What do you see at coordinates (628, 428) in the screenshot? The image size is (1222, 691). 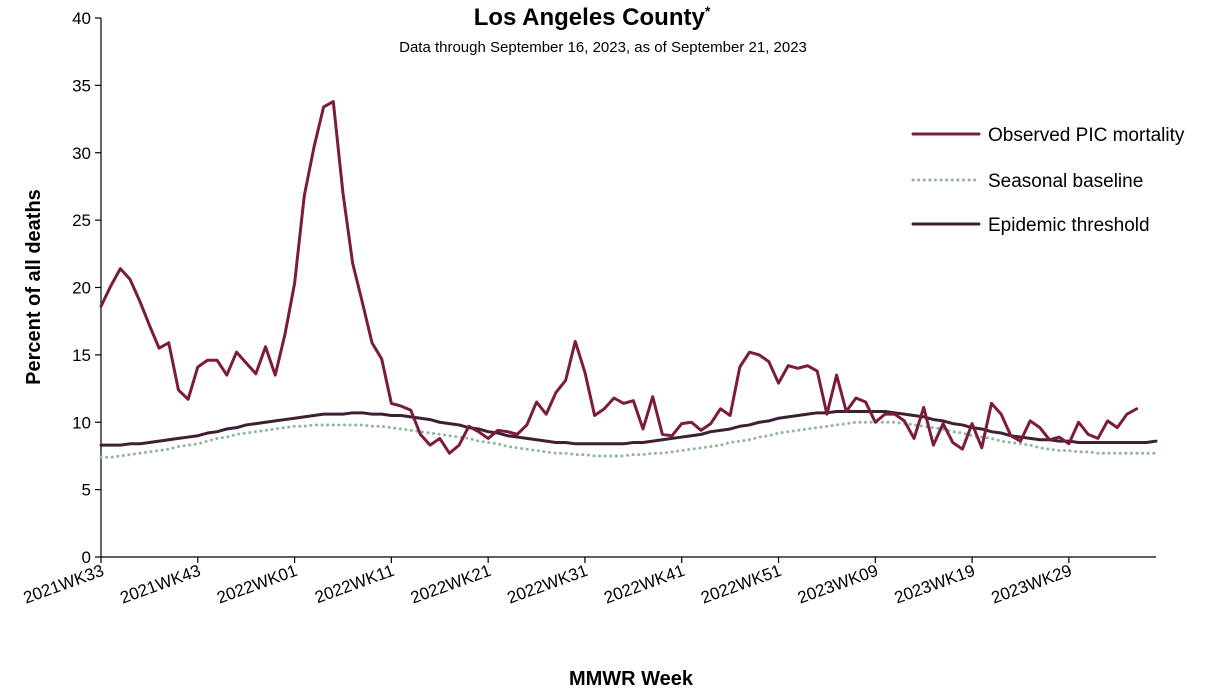 I see `series-line-epidemic-threshold` at bounding box center [628, 428].